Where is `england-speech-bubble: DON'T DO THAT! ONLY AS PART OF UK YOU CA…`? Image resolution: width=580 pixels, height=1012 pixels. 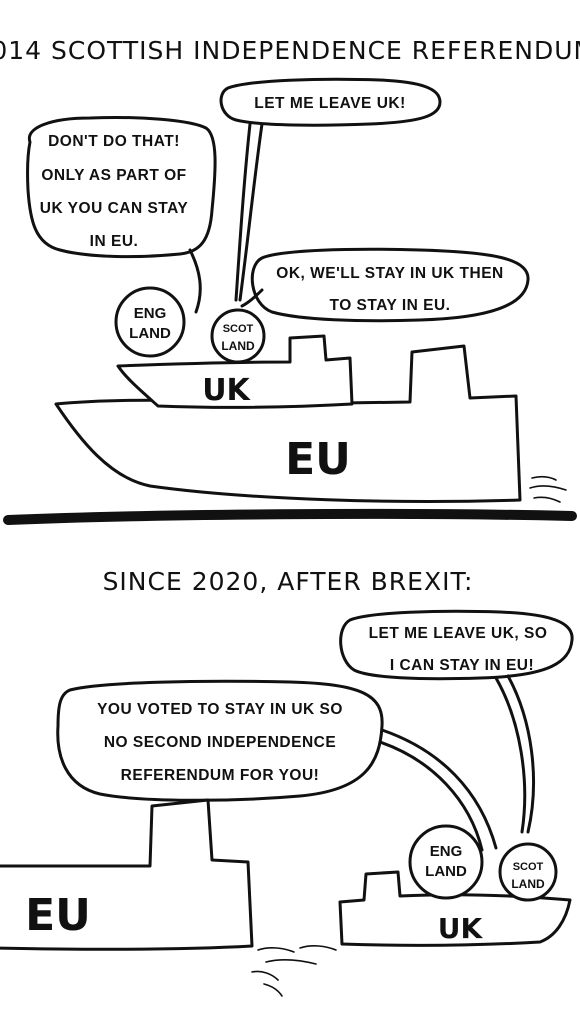
england-speech-bubble: DON'T DO THAT! ONLY AS PART OF UK YOU CA… is located at coordinates (121, 214).